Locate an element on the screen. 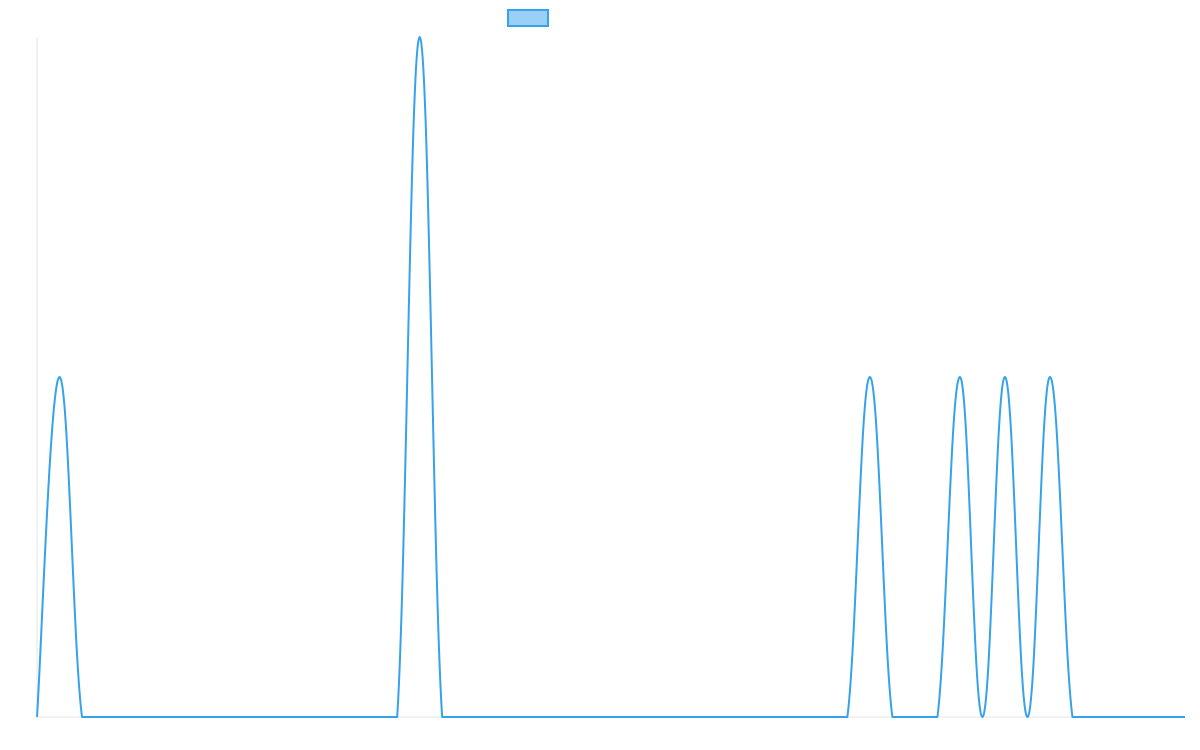  chart-legend is located at coordinates (528, 18).